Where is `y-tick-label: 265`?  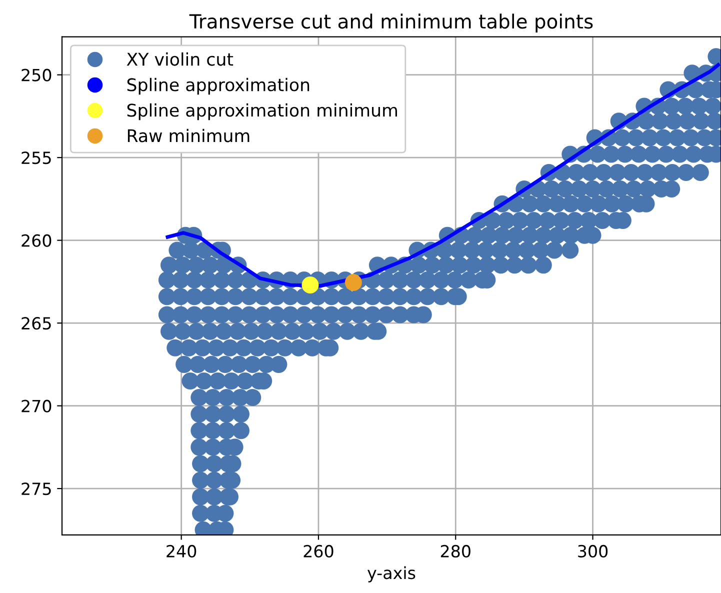 y-tick-label: 265 is located at coordinates (36, 323).